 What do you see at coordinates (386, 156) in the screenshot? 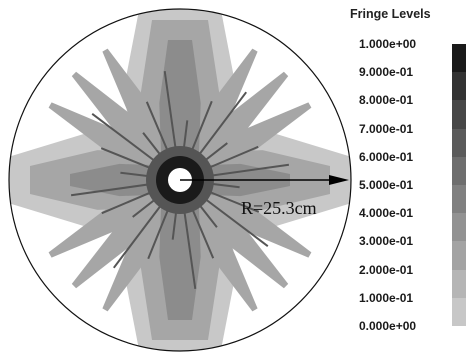
I see `legend-level-label: 6.000e-01` at bounding box center [386, 156].